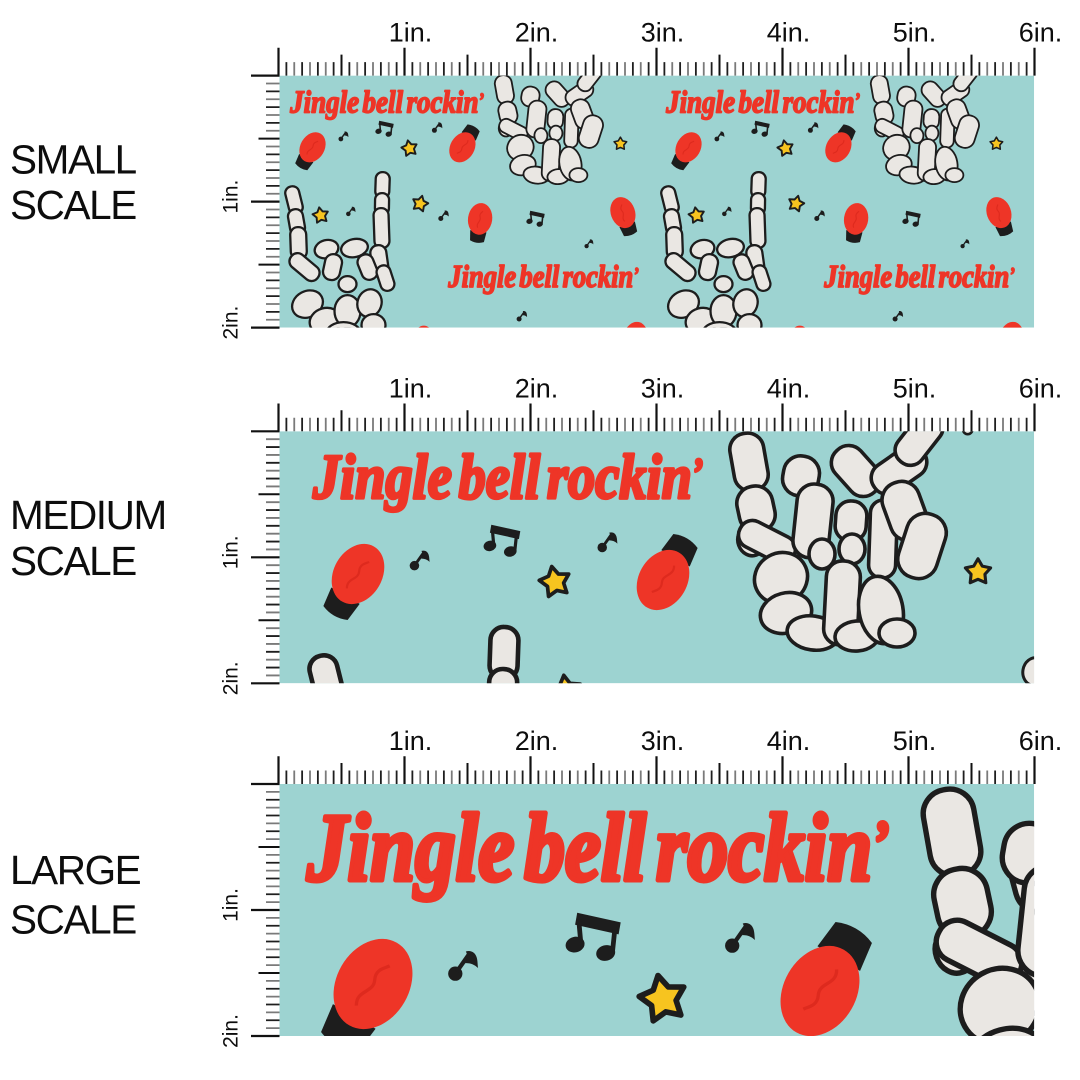 The image size is (1080, 1080). Describe the element at coordinates (88, 515) in the screenshot. I see `svg-text: MEDIUM` at that location.